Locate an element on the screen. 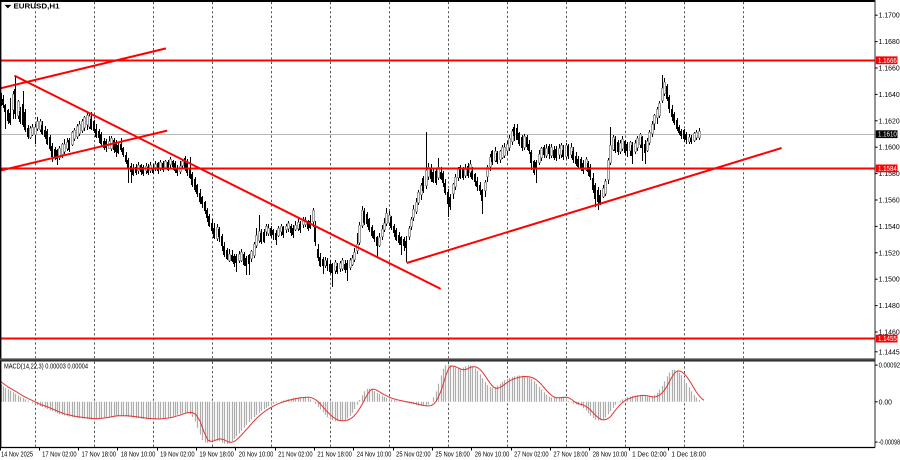 This screenshot has height=460, width=900. svg-text: 1 Dec 02:00 is located at coordinates (649, 453).